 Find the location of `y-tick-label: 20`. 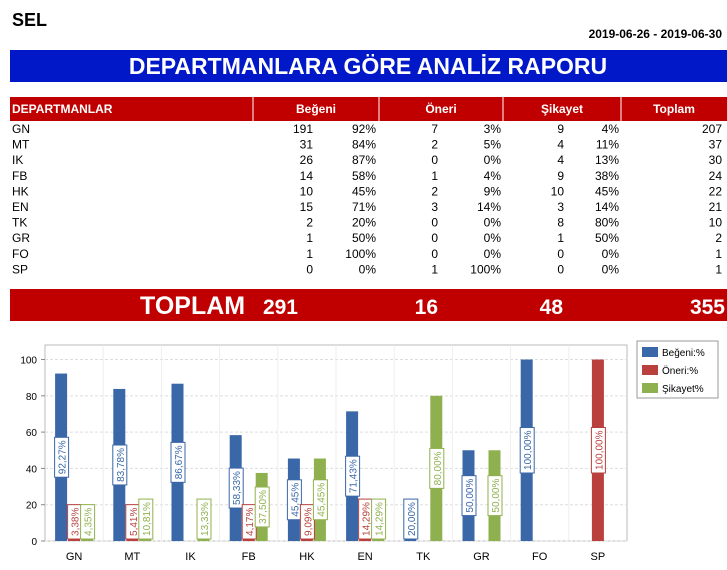

y-tick-label: 20 is located at coordinates (32, 506).